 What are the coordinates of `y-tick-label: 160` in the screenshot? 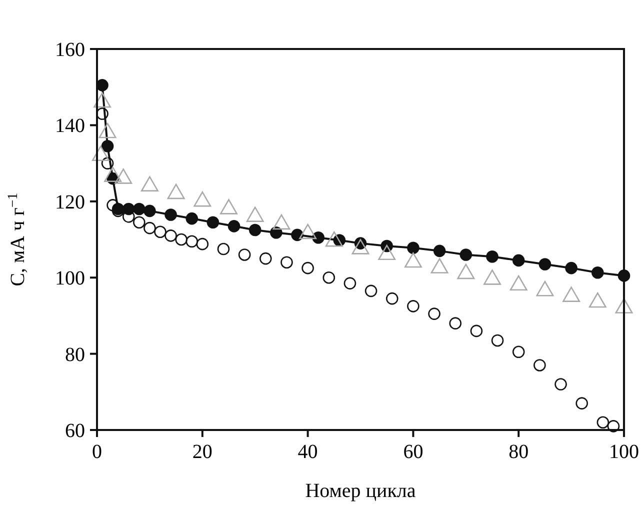 It's located at (70, 50).